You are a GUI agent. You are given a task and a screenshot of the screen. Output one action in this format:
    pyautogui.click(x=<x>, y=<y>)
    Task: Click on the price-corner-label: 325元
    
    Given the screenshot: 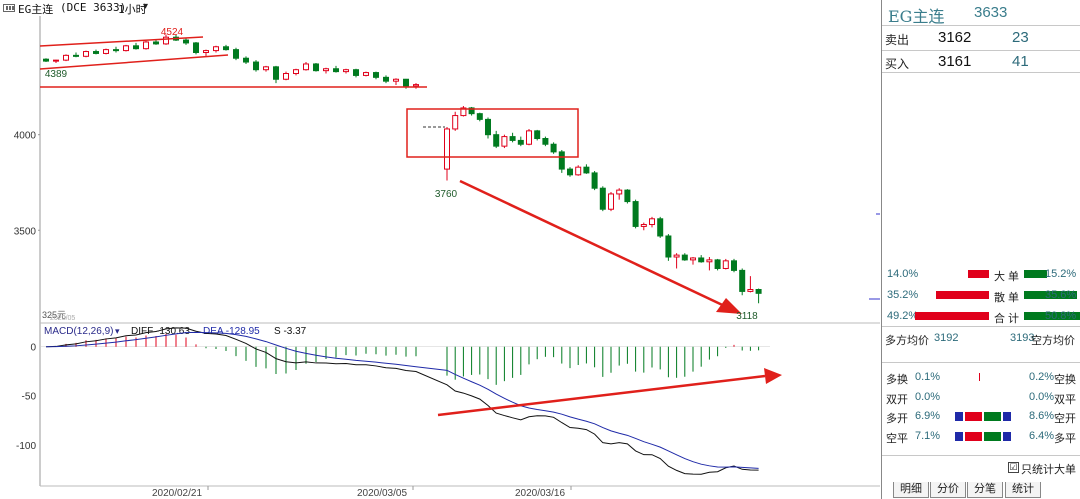 What is the action you would take?
    pyautogui.click(x=54, y=315)
    